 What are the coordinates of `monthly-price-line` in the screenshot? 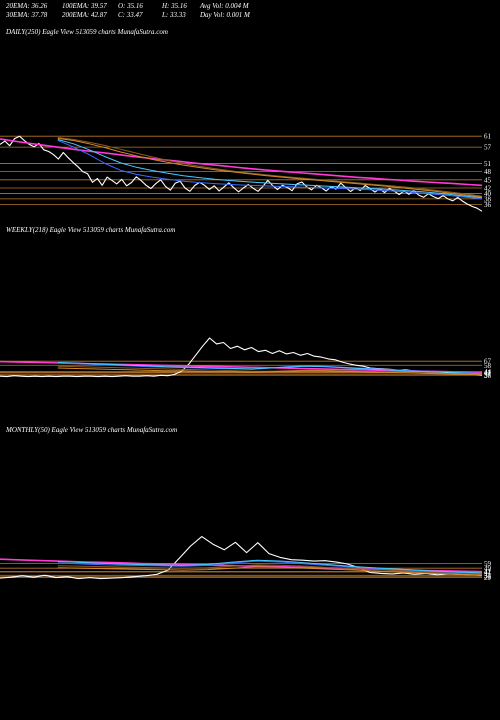 It's located at (241, 558).